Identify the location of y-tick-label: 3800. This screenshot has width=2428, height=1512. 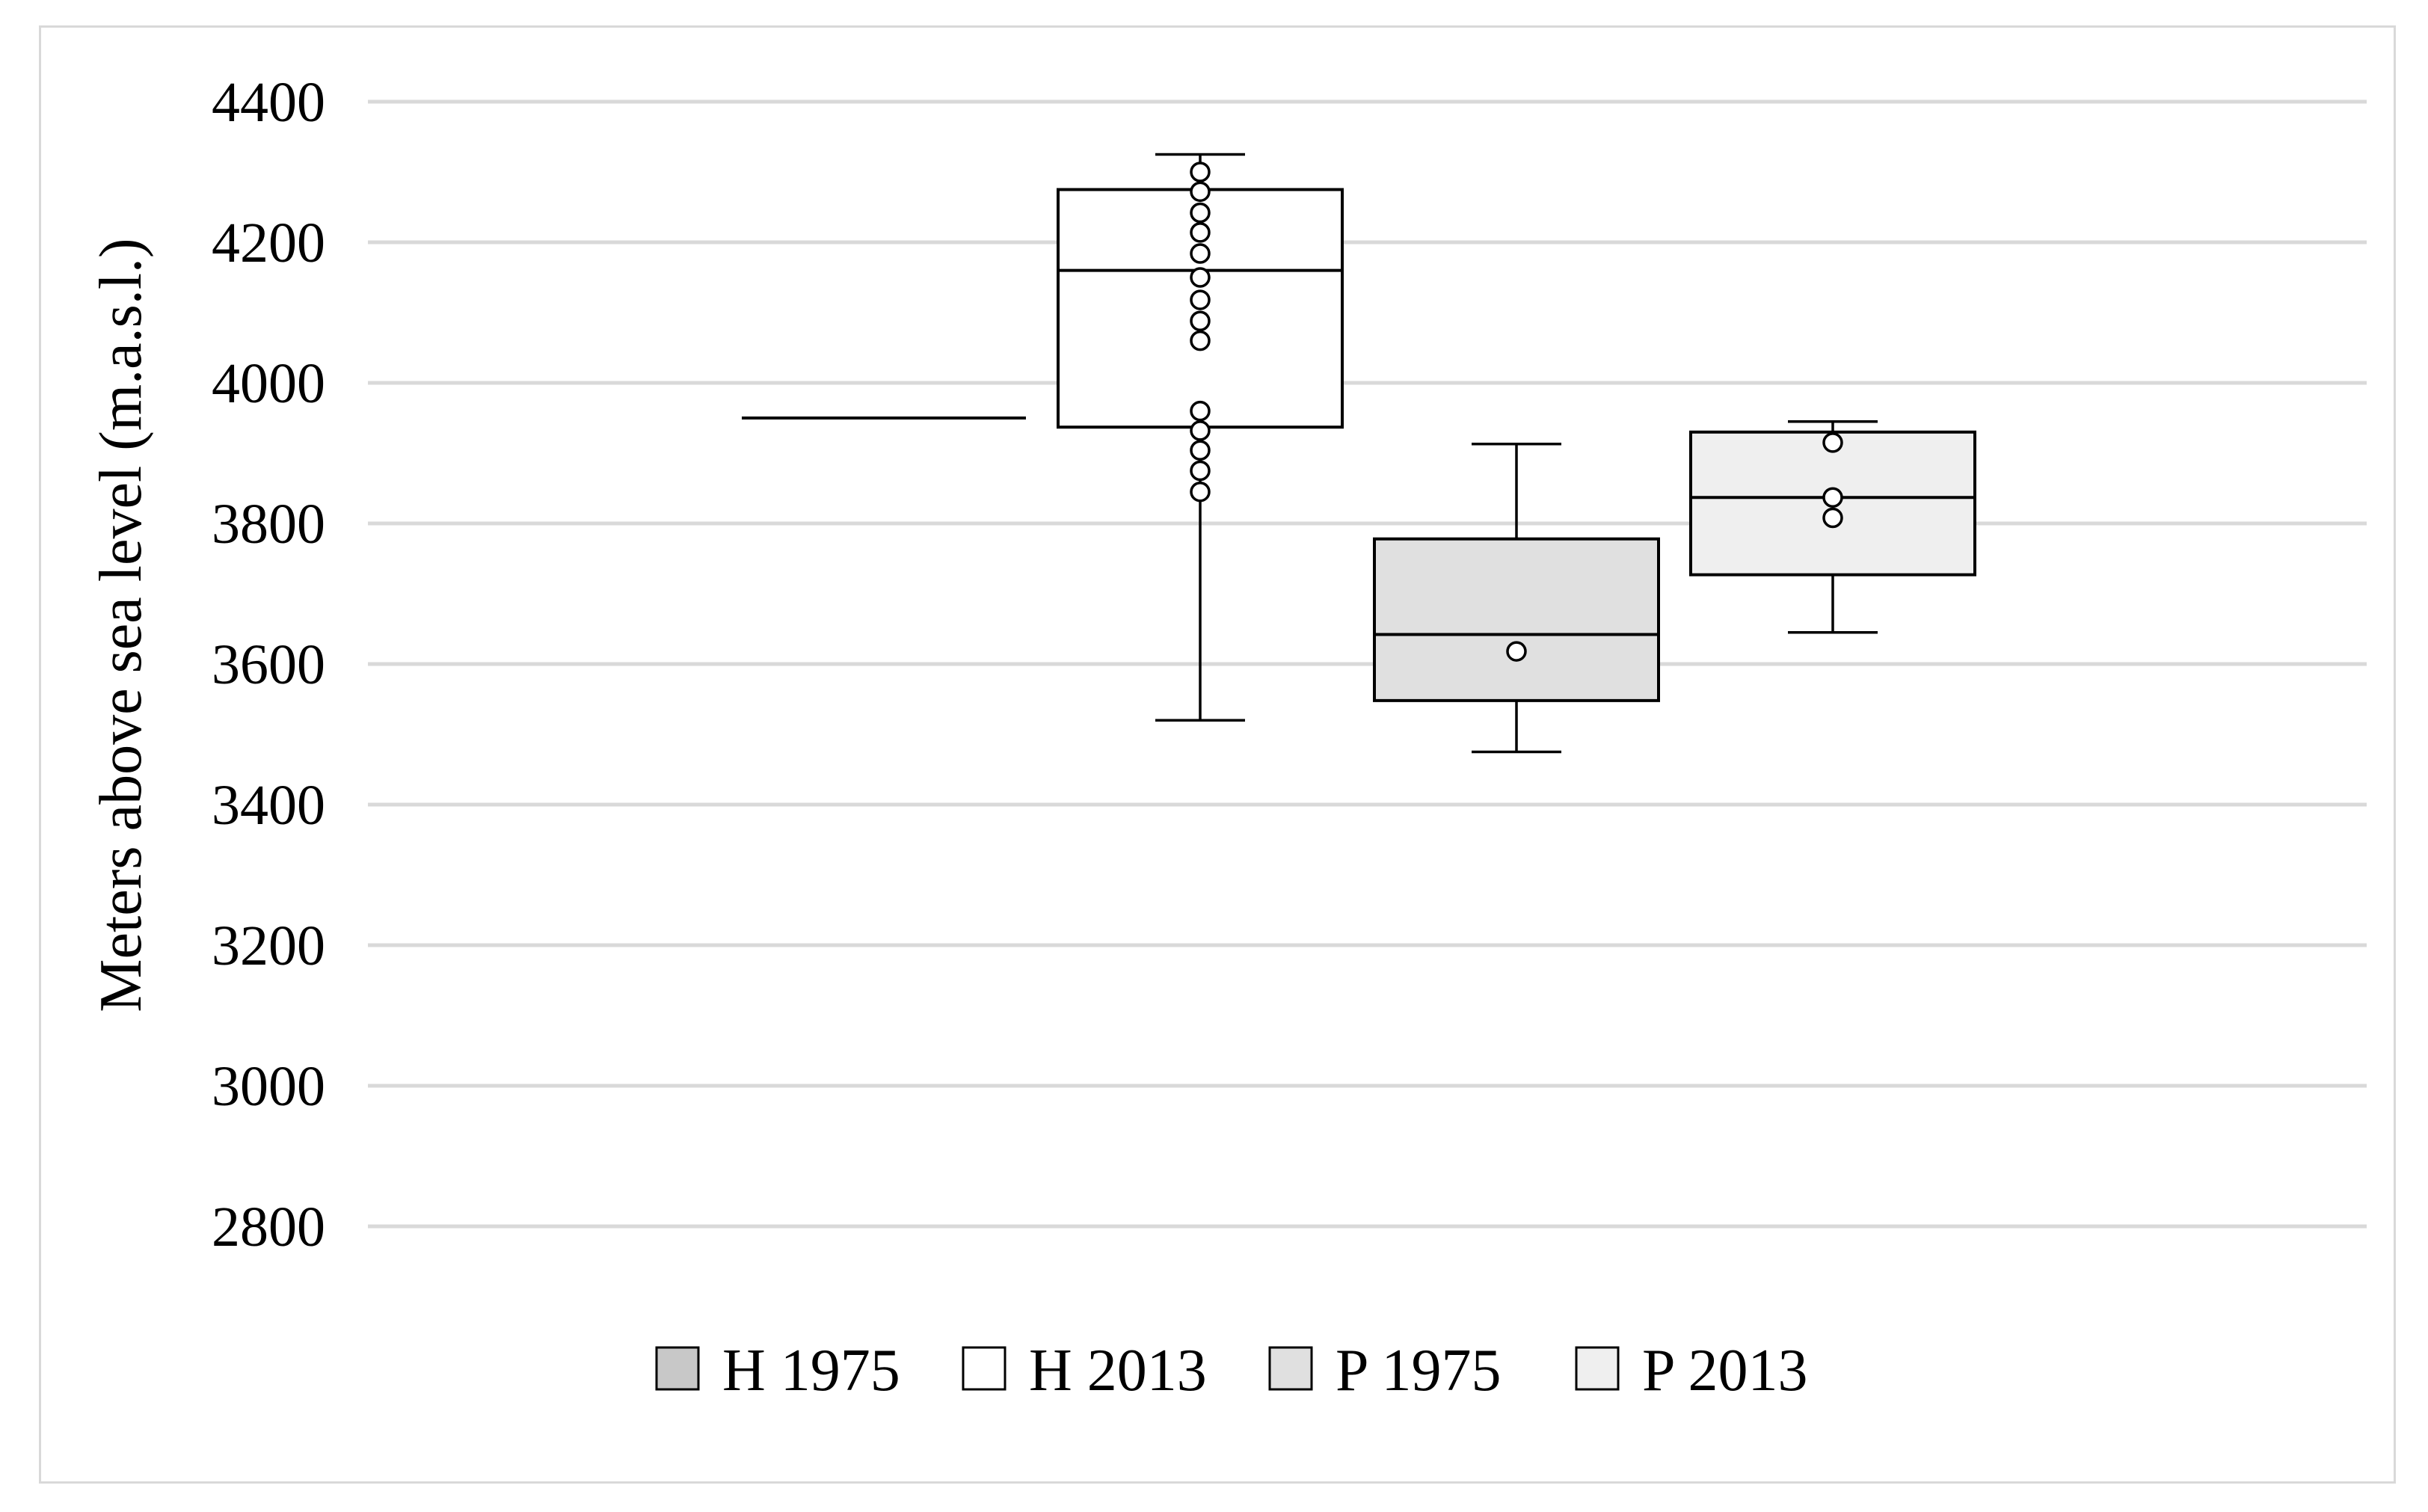
(268, 524).